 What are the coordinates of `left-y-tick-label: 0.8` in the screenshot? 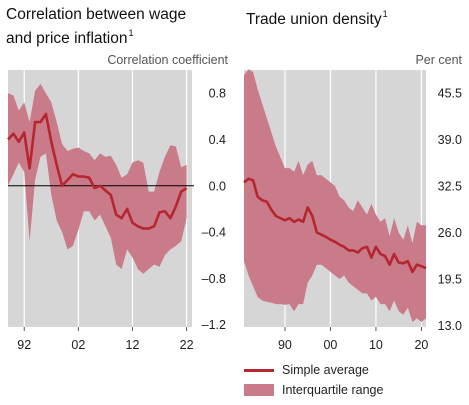 It's located at (217, 94).